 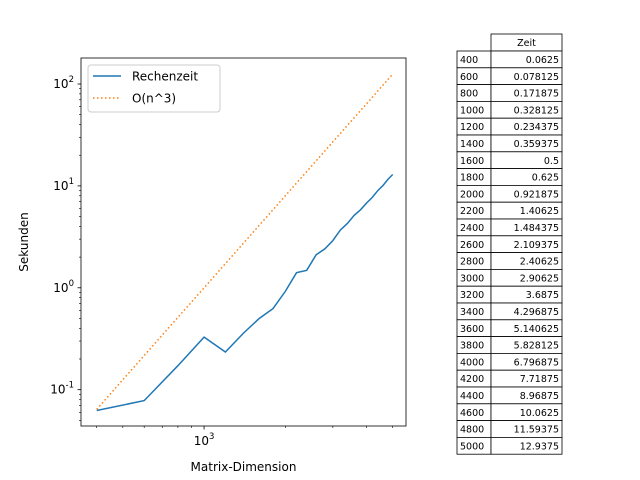 I want to click on table-value: 3.6875, so click(x=542, y=295).